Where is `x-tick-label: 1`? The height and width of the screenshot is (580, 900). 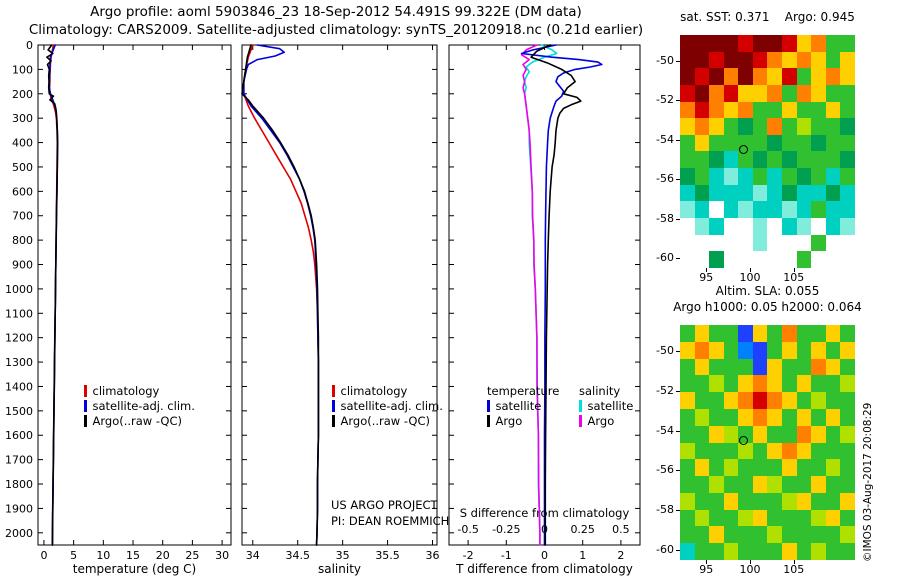 x-tick-label: 1 is located at coordinates (582, 555).